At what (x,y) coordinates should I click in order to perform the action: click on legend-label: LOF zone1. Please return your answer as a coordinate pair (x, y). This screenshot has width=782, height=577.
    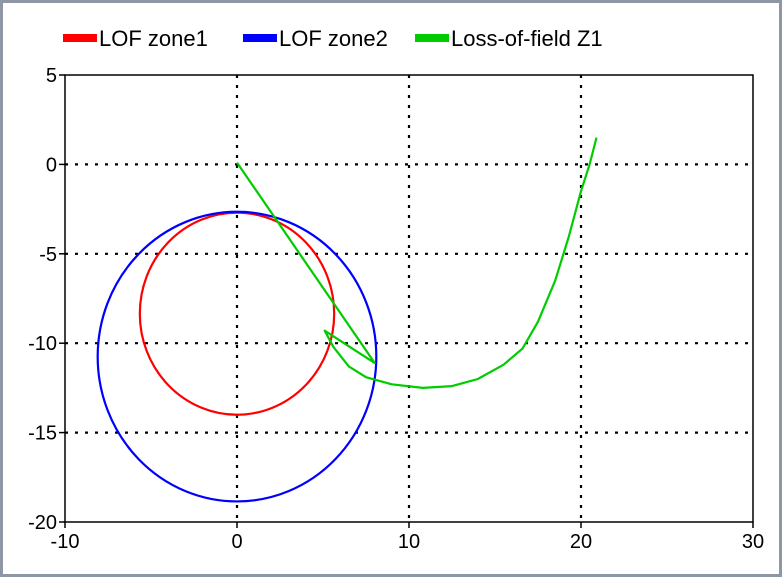
    Looking at the image, I should click on (153, 38).